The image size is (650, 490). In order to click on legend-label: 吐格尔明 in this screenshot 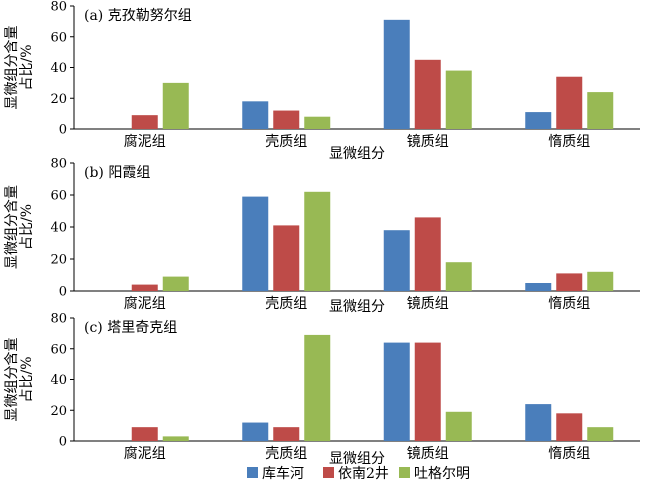, I will do `click(442, 474)`.